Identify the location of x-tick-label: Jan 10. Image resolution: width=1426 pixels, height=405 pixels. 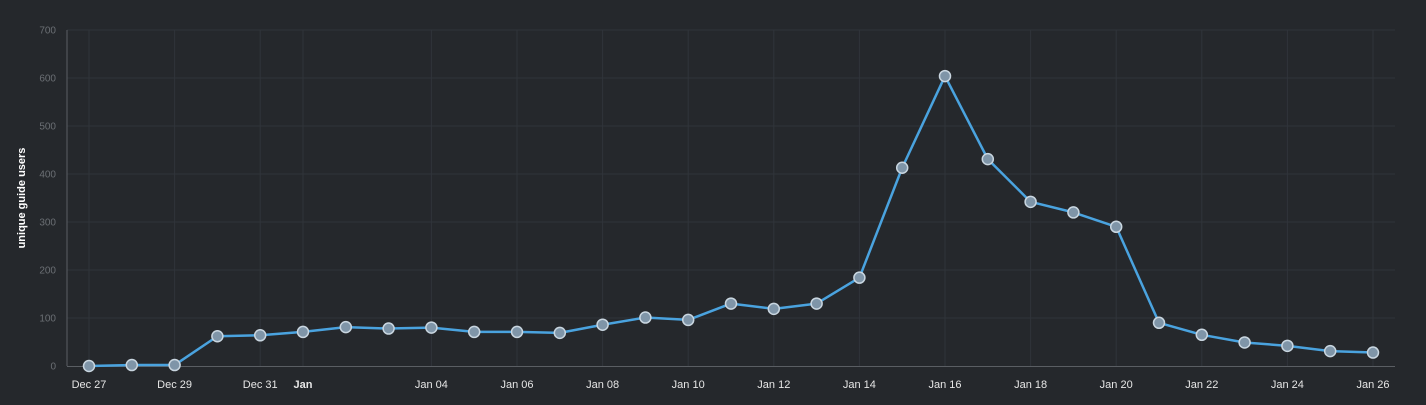
(688, 385).